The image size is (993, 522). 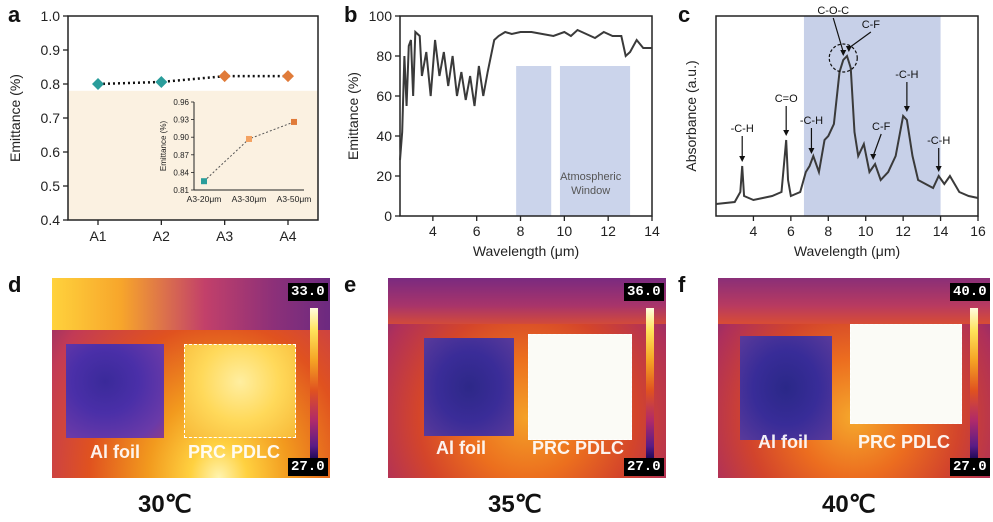 What do you see at coordinates (384, 136) in the screenshot?
I see `y-tick-label: 40` at bounding box center [384, 136].